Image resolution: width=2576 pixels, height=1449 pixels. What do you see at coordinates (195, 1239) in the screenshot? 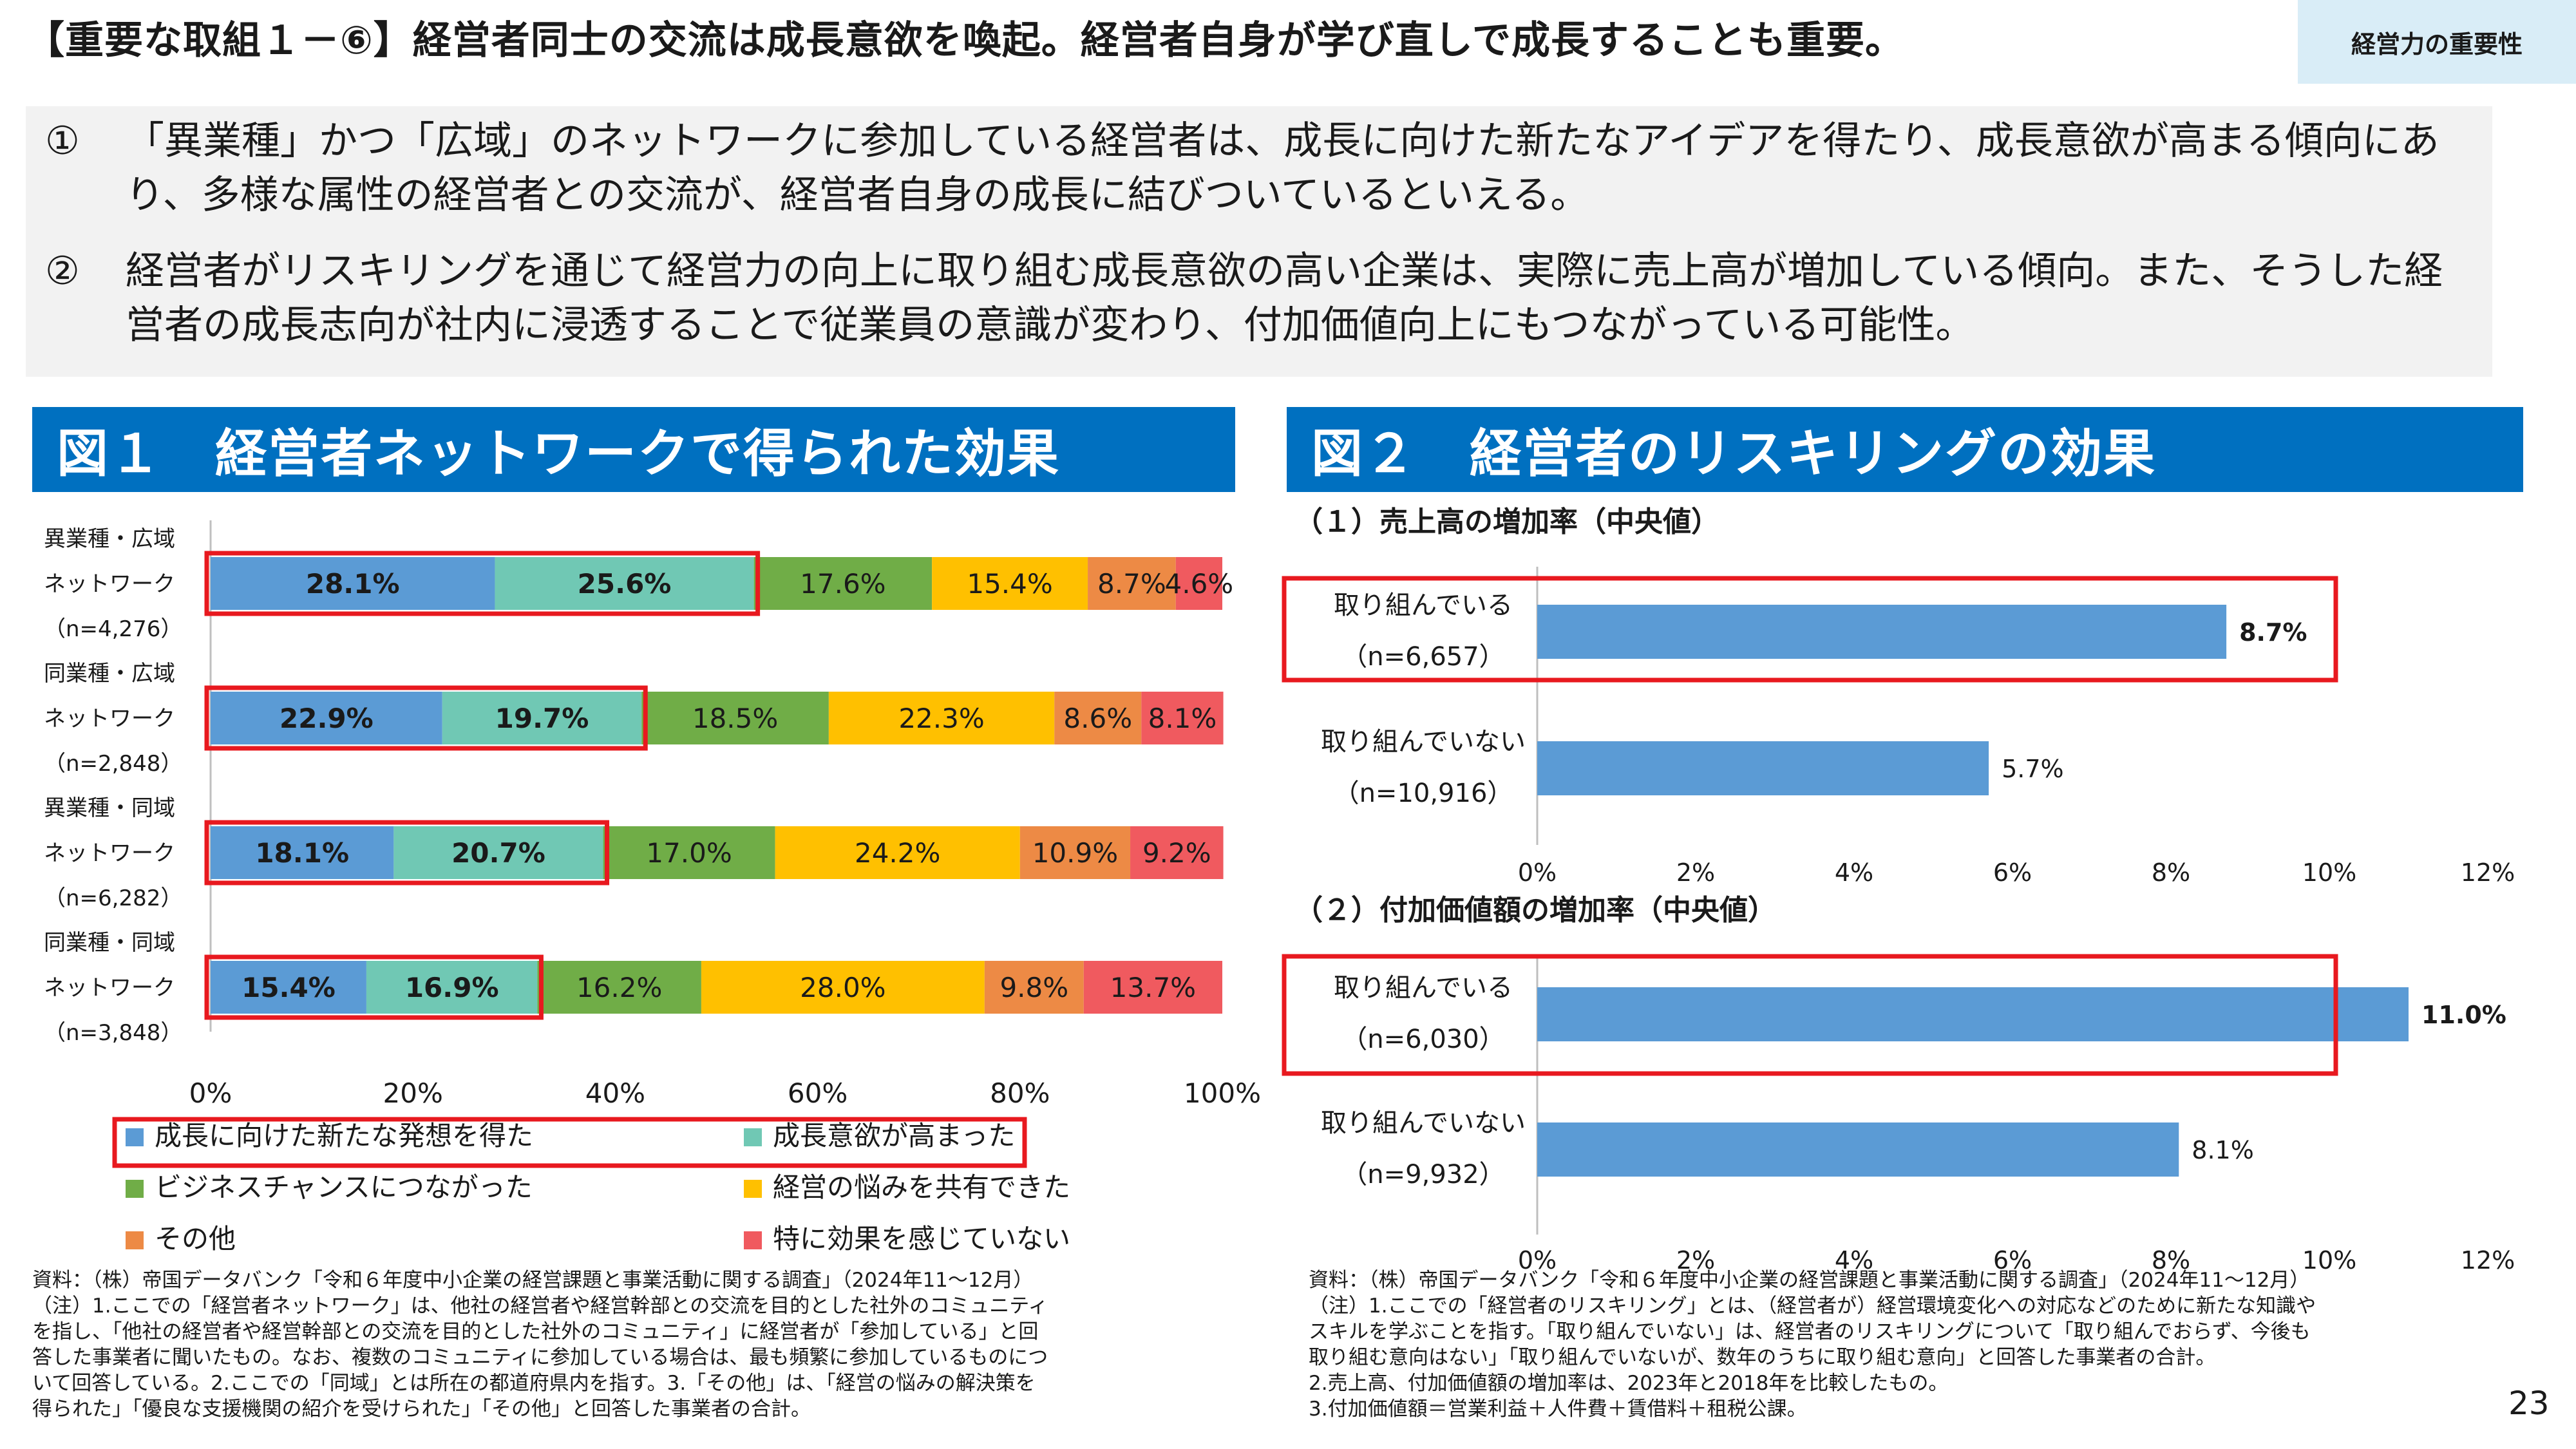
I see `legend-label: その他` at bounding box center [195, 1239].